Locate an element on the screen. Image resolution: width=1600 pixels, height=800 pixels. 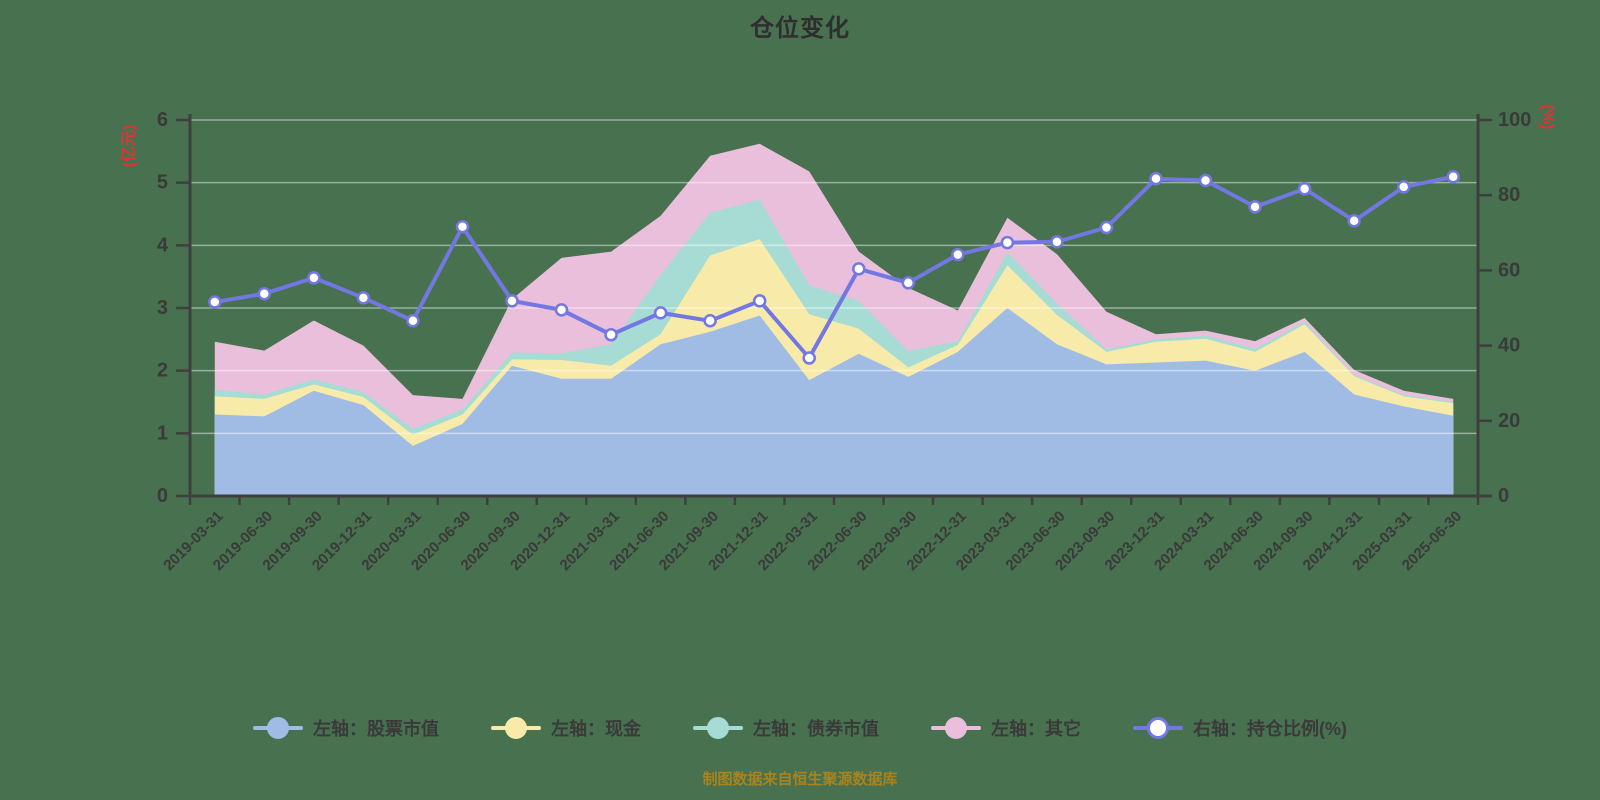
right-axis-tick-label: 40 is located at coordinates (1509, 346).